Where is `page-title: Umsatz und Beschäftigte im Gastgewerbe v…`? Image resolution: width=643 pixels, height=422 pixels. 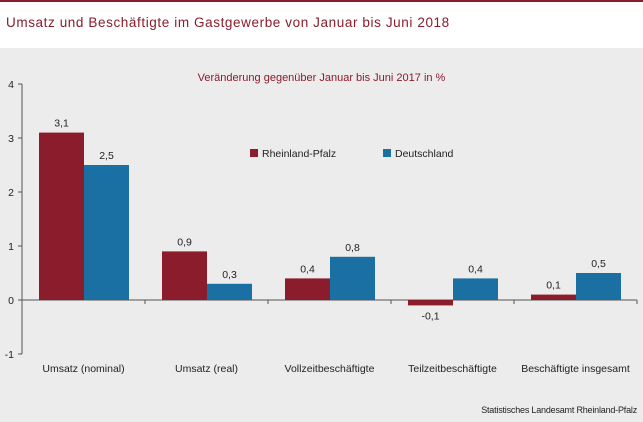 page-title: Umsatz und Beschäftigte im Gastgewerbe v… is located at coordinates (228, 22).